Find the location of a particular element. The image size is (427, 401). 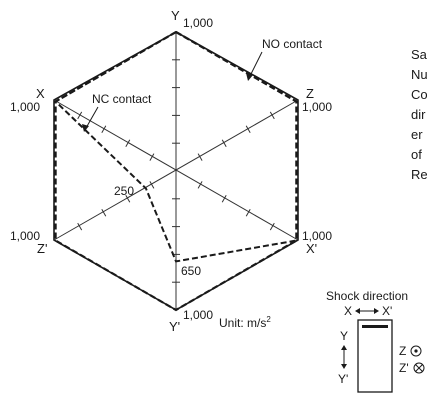

axis-label-y-prime: Y' is located at coordinates (174, 326).